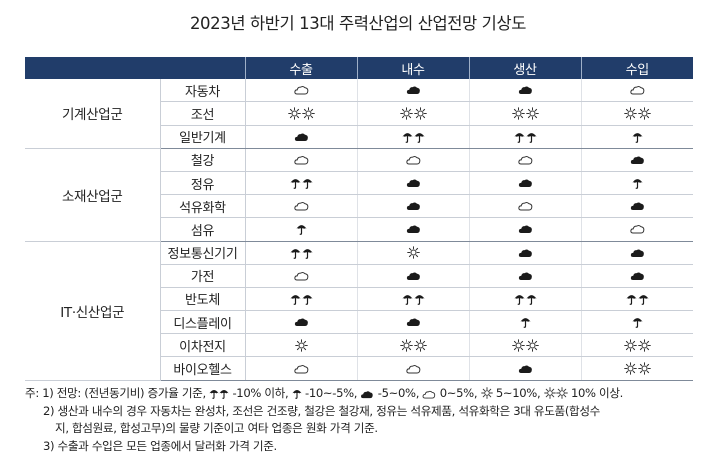 This screenshot has width=716, height=470. I want to click on industry-label: 자동차, so click(203, 91).